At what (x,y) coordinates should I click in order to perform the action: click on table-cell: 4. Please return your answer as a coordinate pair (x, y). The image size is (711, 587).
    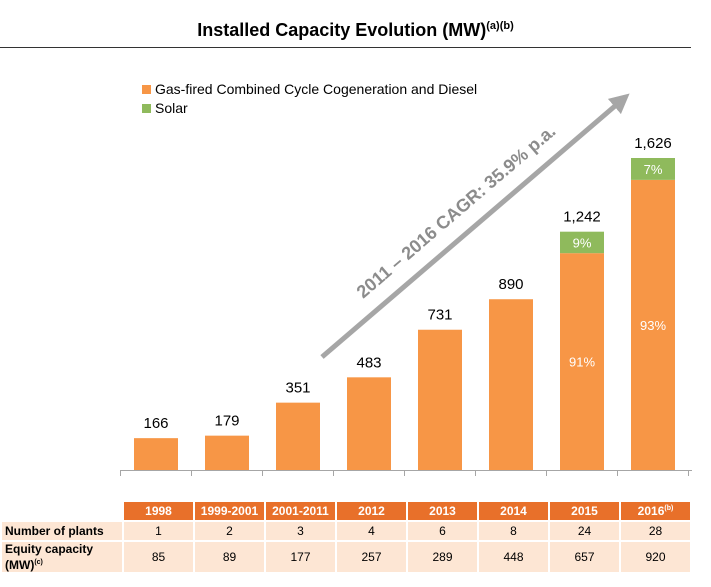
    Looking at the image, I should click on (371, 531).